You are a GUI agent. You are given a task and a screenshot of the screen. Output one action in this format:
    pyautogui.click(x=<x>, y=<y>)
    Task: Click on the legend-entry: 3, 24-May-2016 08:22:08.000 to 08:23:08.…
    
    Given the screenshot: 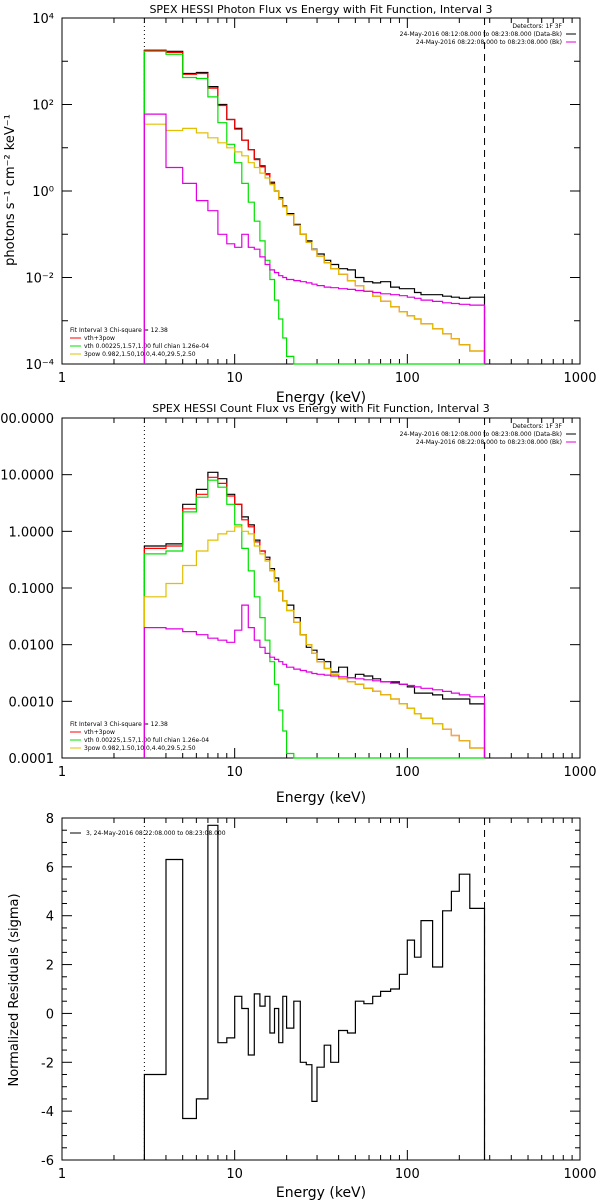 What is the action you would take?
    pyautogui.click(x=156, y=833)
    